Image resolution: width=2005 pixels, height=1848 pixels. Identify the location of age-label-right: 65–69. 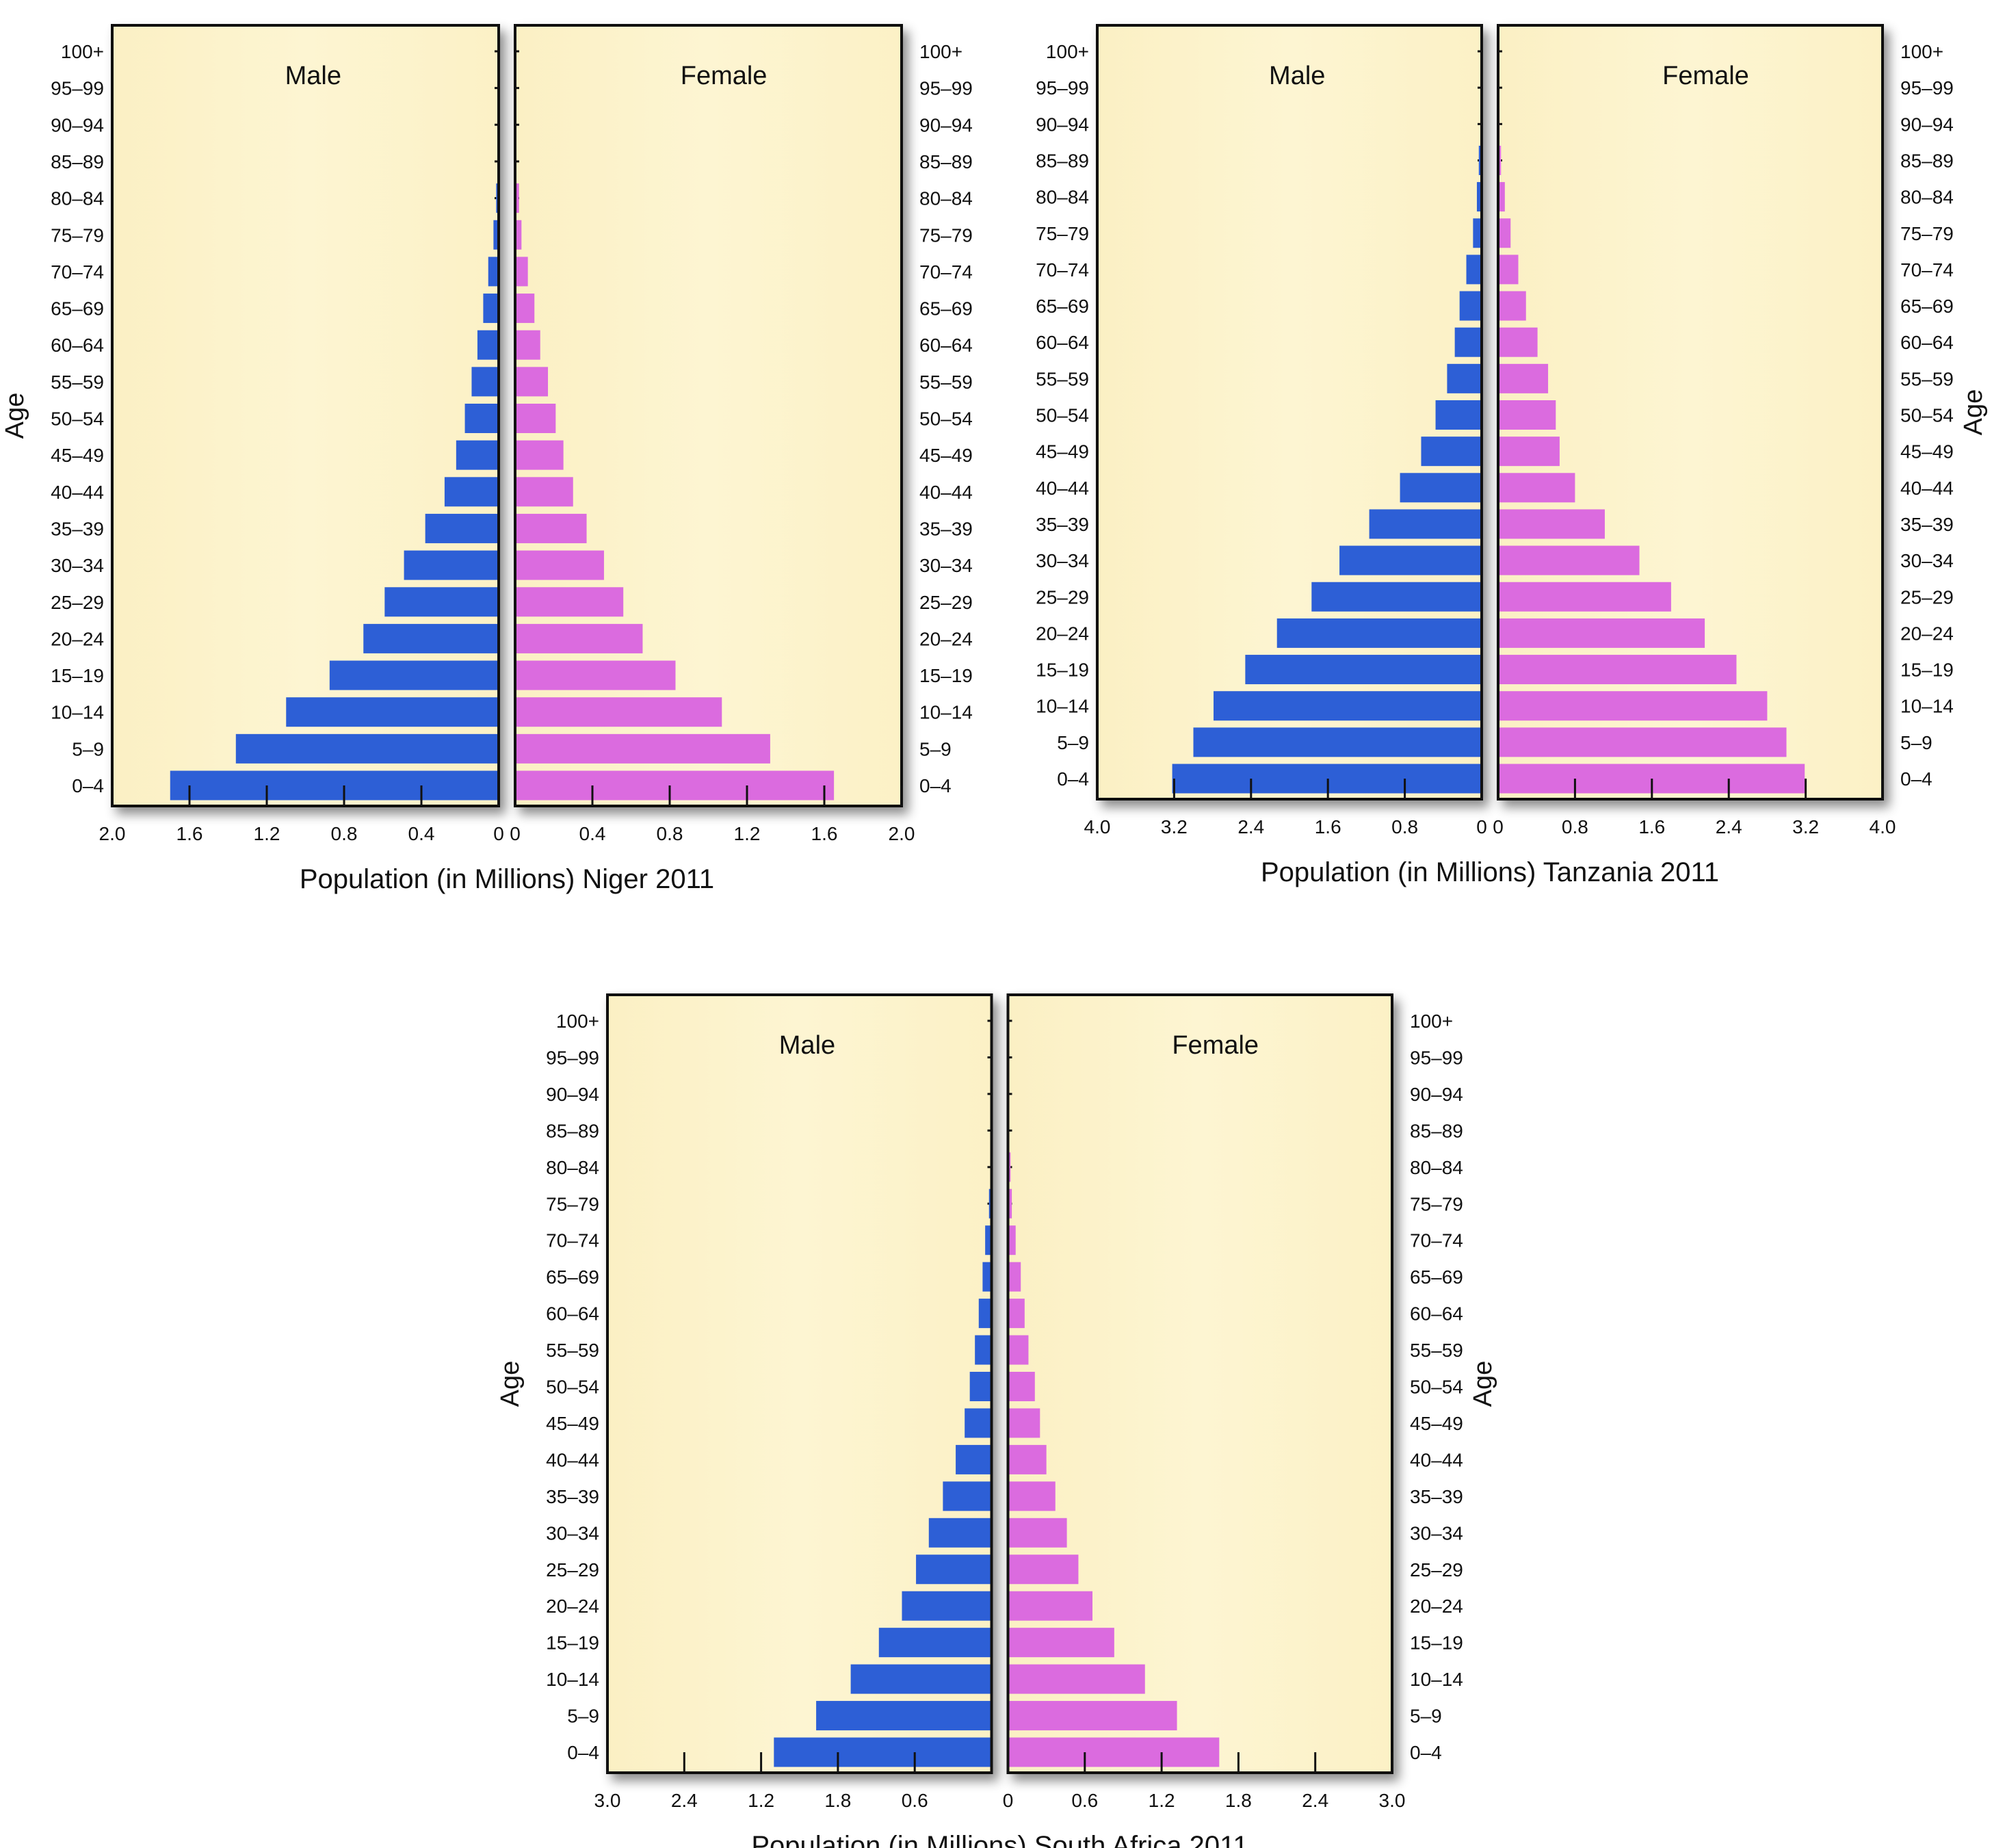
(946, 309).